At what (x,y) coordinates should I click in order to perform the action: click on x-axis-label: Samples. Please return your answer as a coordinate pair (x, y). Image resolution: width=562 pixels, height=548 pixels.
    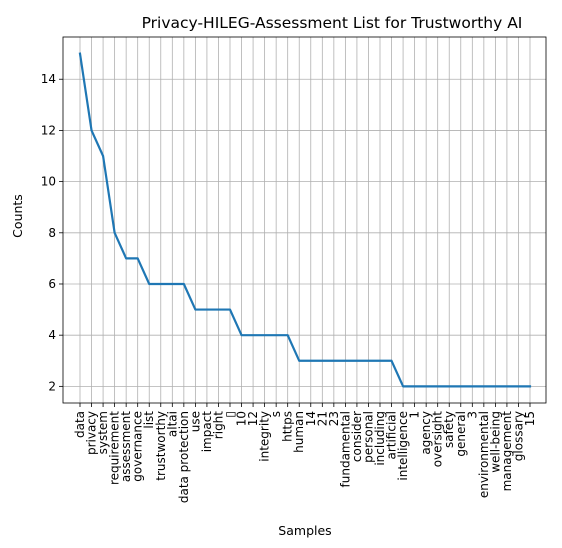
    Looking at the image, I should click on (304, 530).